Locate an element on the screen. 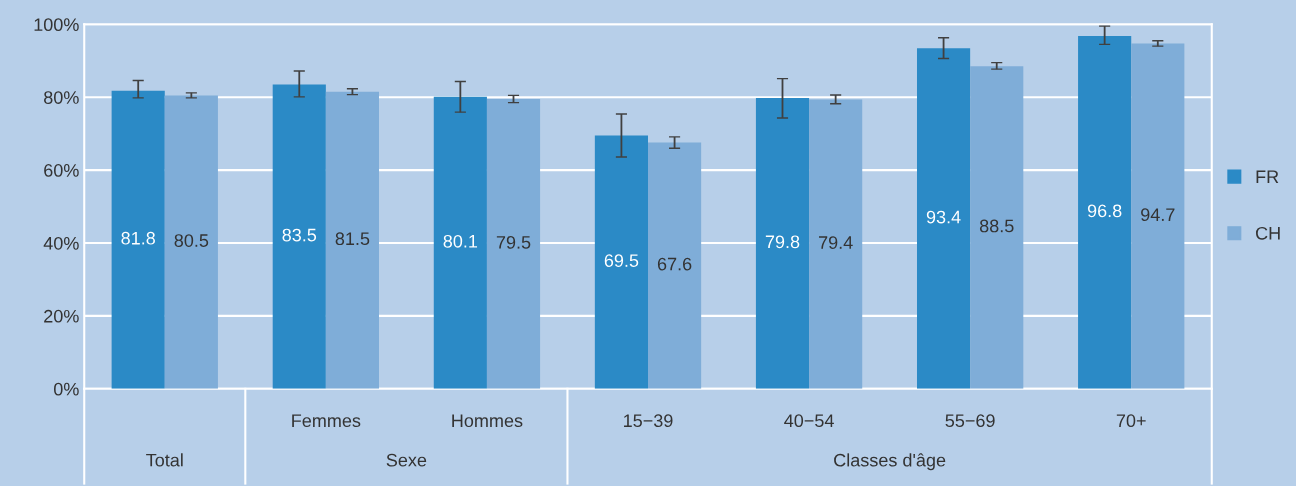 This screenshot has height=486, width=1296. data-label: 67.6 is located at coordinates (674, 264).